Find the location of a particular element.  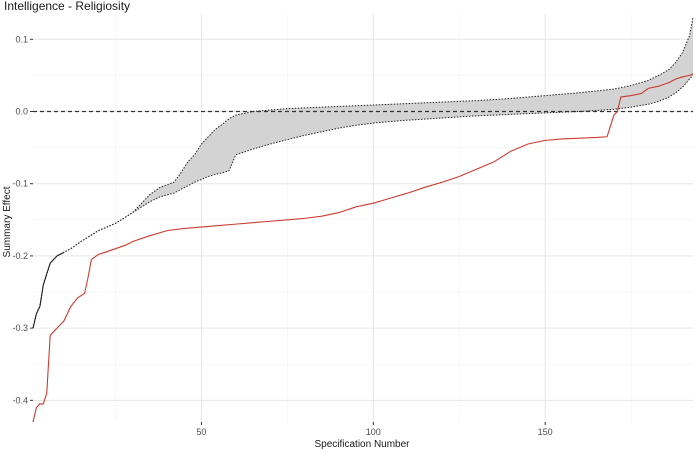

x-tick-label: 100 is located at coordinates (373, 432).